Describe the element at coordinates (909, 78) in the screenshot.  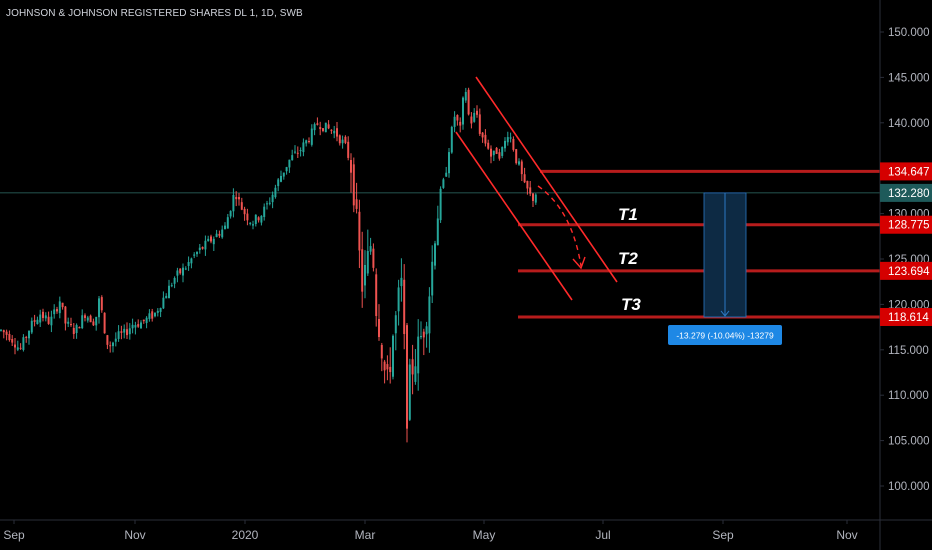
I see `price-tick-label: 145.000` at that location.